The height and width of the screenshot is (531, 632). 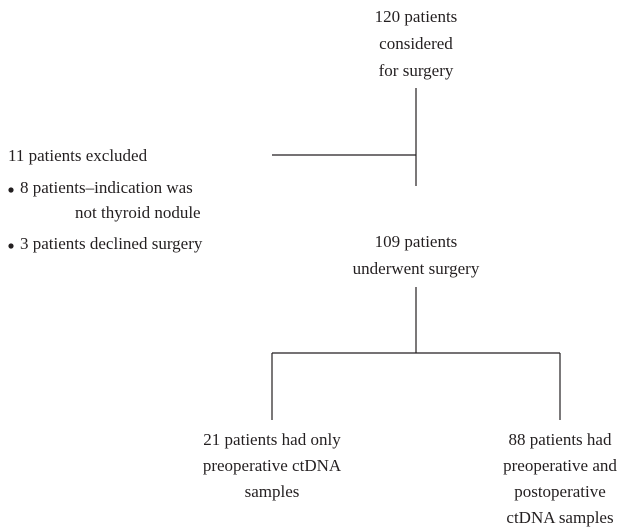 What do you see at coordinates (560, 439) in the screenshot?
I see `node-text: 88 patients had` at bounding box center [560, 439].